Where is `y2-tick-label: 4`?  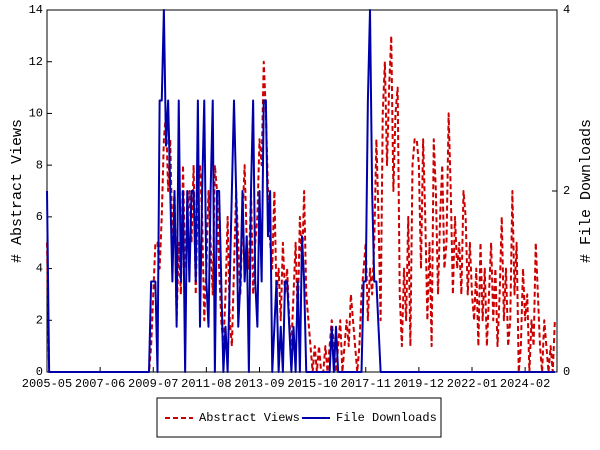
y2-tick-label: 4 is located at coordinates (566, 10).